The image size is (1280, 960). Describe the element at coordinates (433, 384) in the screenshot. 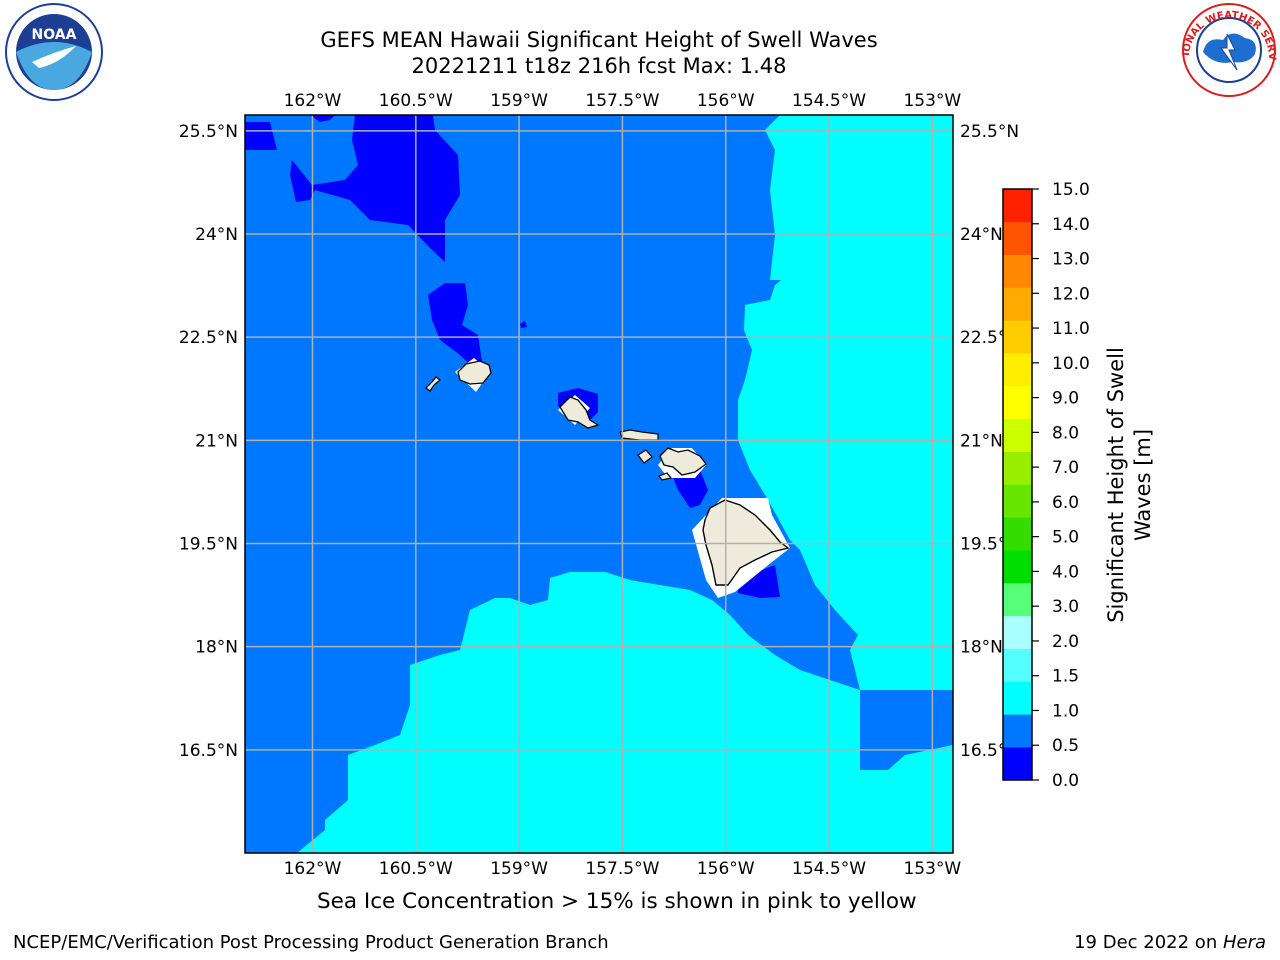

I see `island-niihau` at that location.